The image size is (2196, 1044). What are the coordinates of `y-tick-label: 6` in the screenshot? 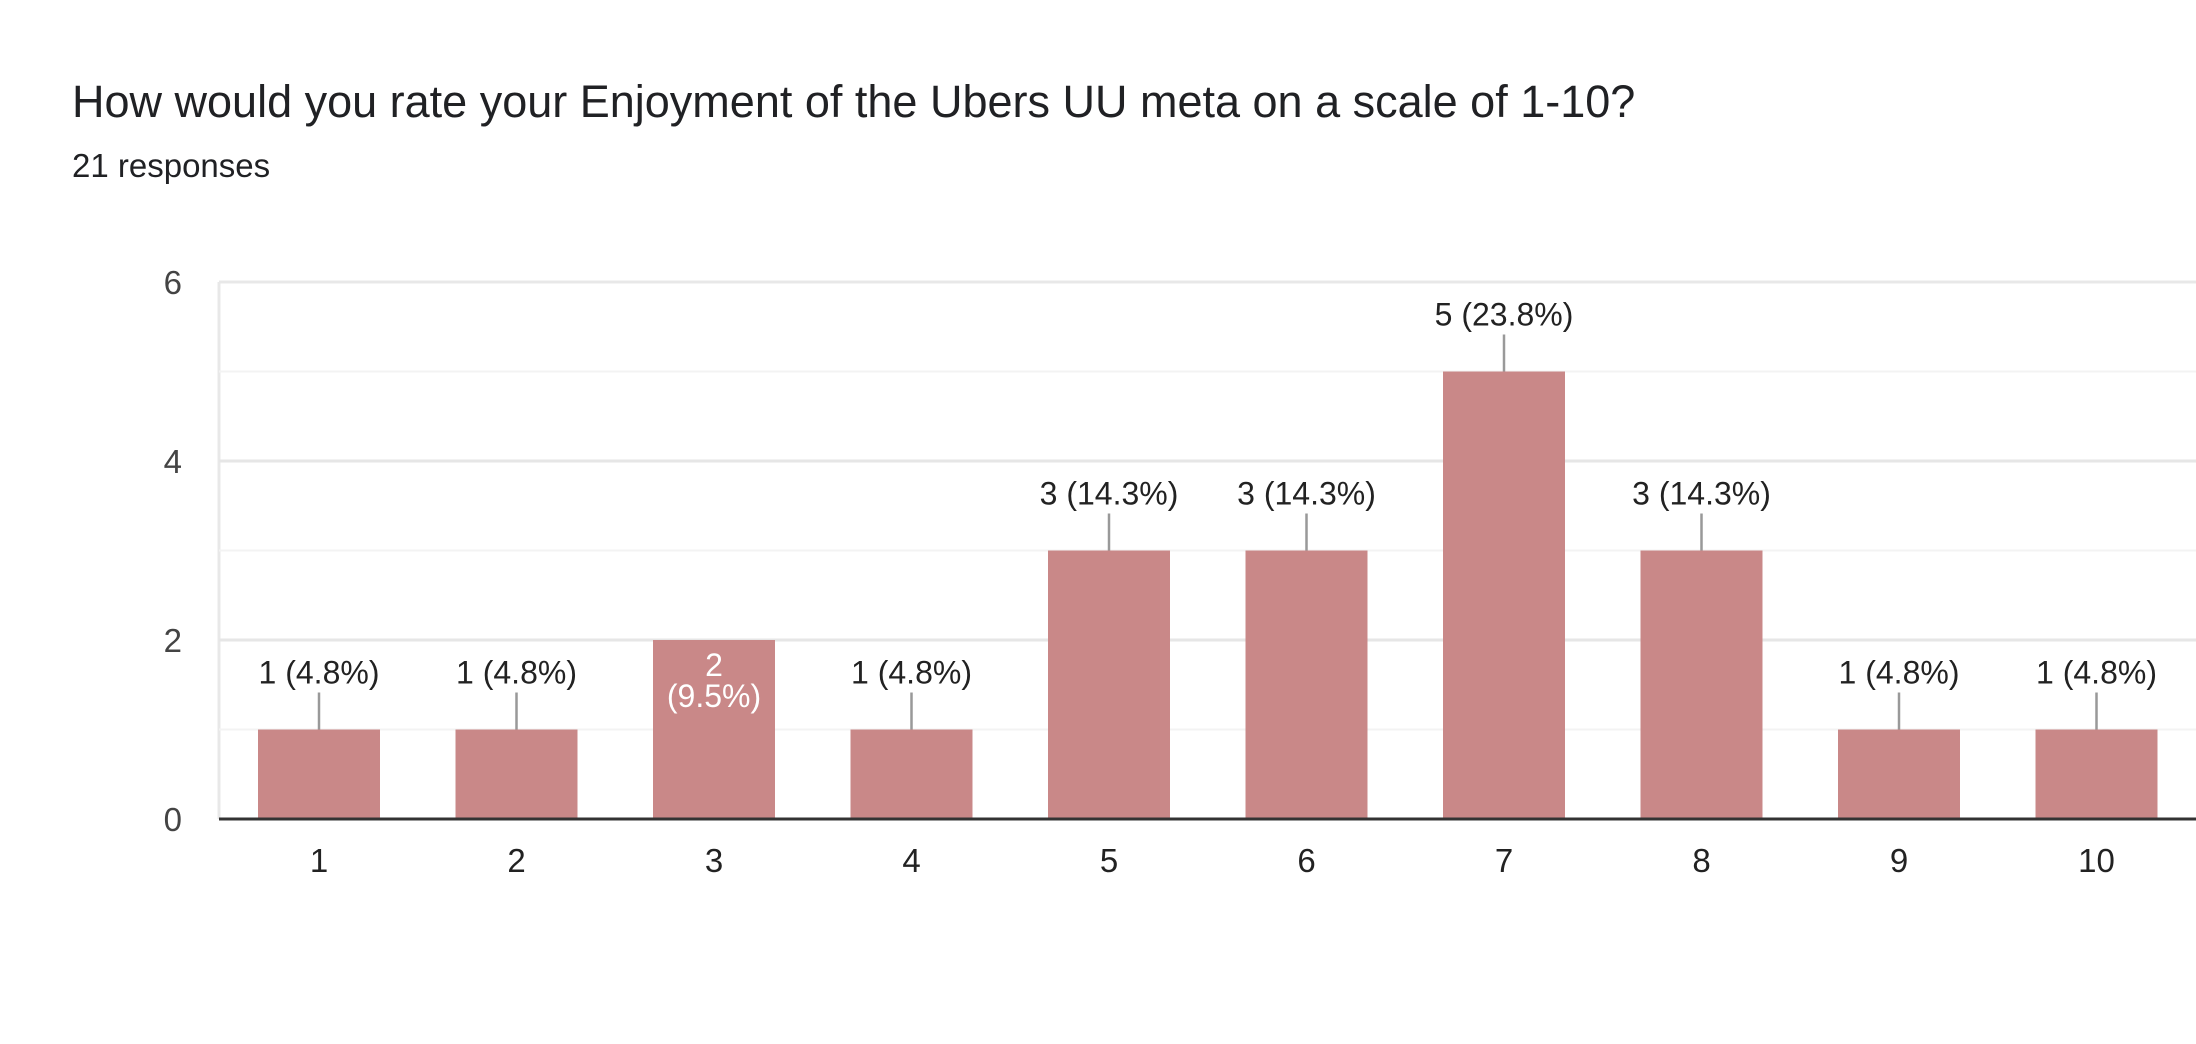 It's located at (173, 282).